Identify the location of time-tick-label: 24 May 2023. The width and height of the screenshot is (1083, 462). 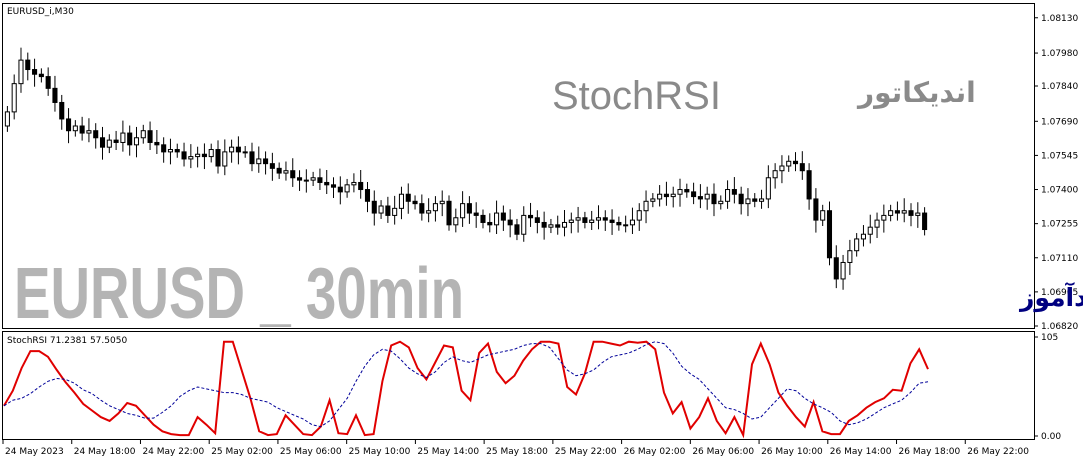
(34, 452).